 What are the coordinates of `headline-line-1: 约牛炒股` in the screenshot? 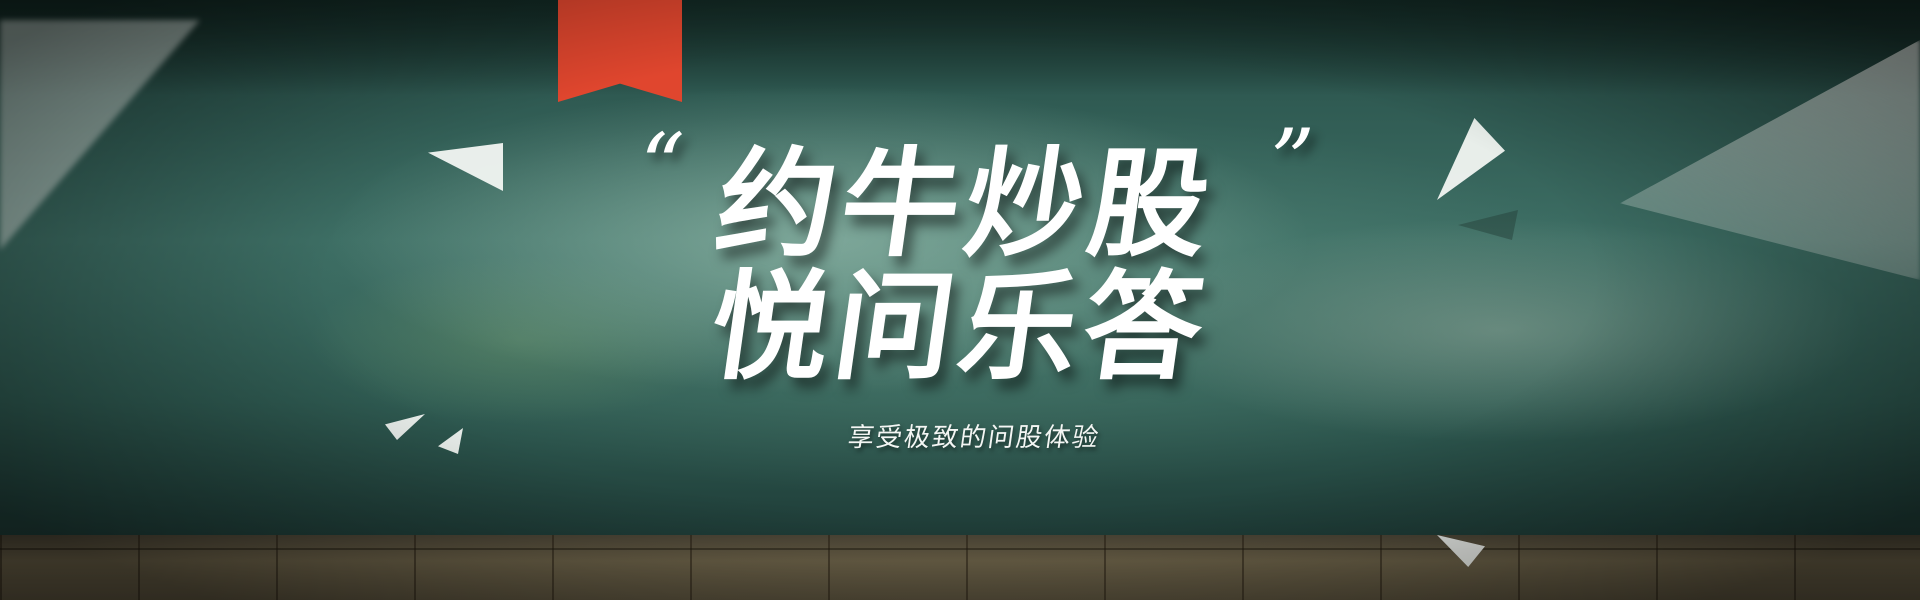 It's located at (966, 204).